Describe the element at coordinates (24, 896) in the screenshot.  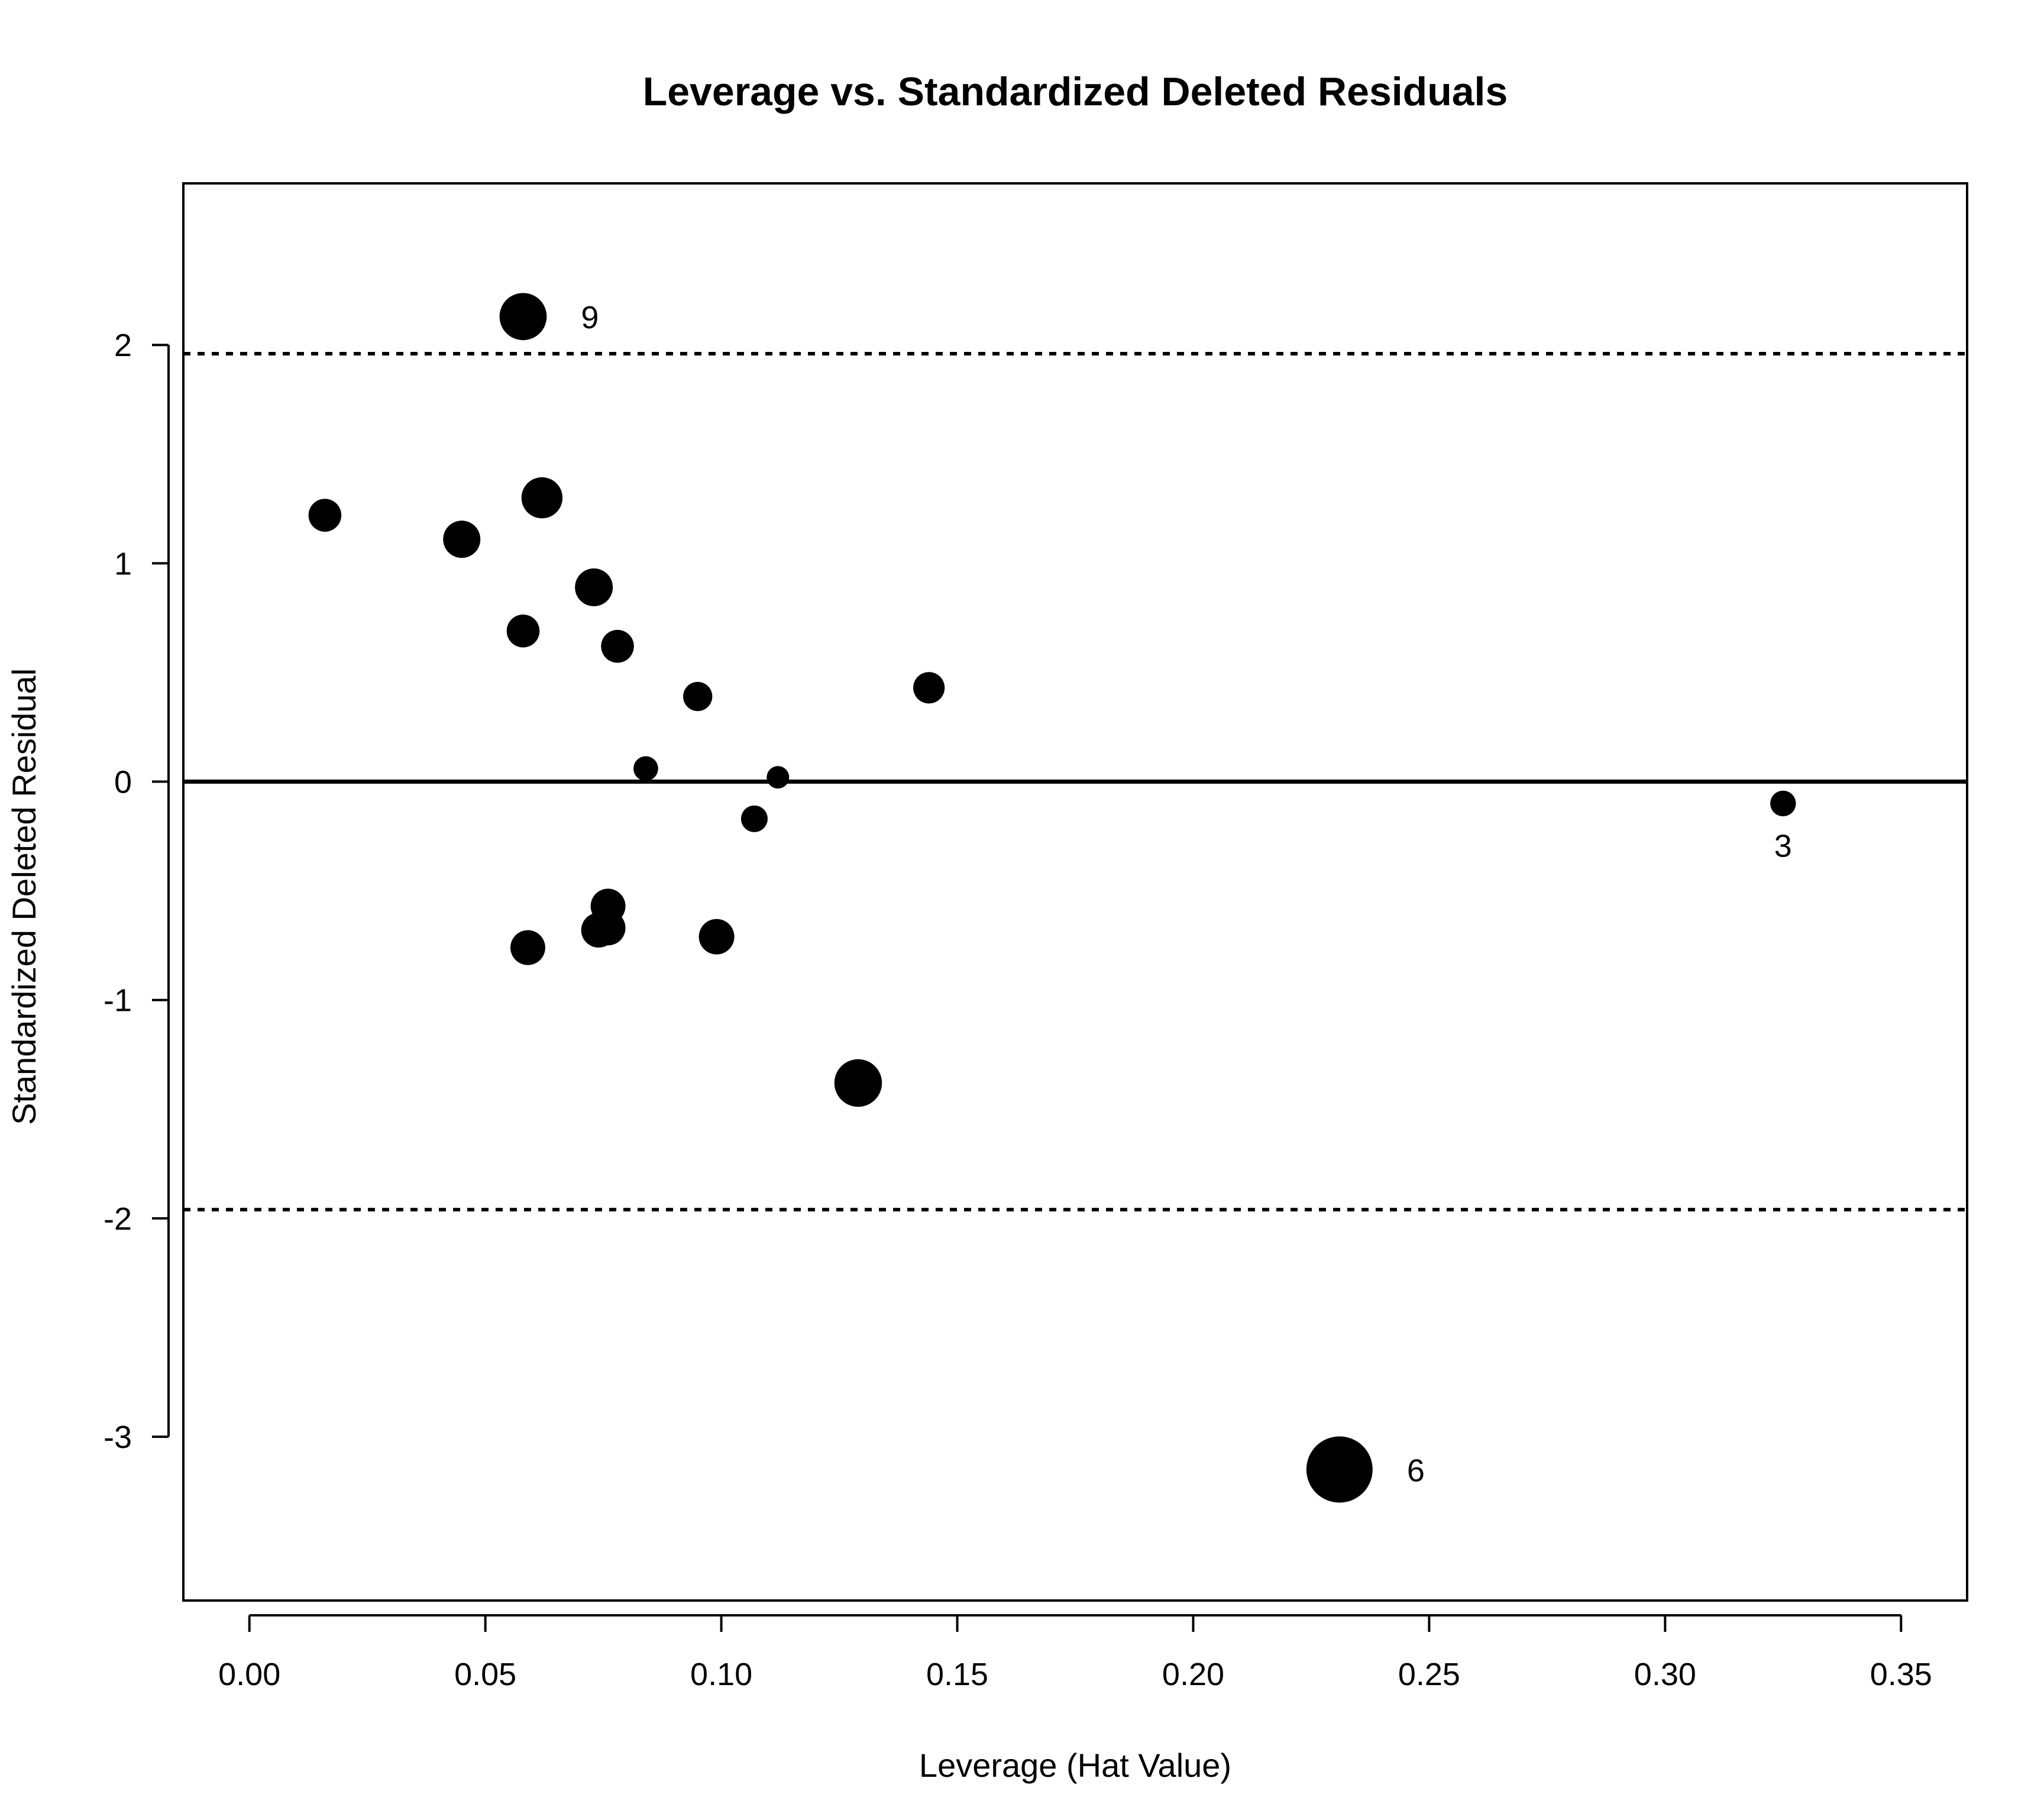
I see `y-axis-label: Standardized Deleted Residual` at that location.